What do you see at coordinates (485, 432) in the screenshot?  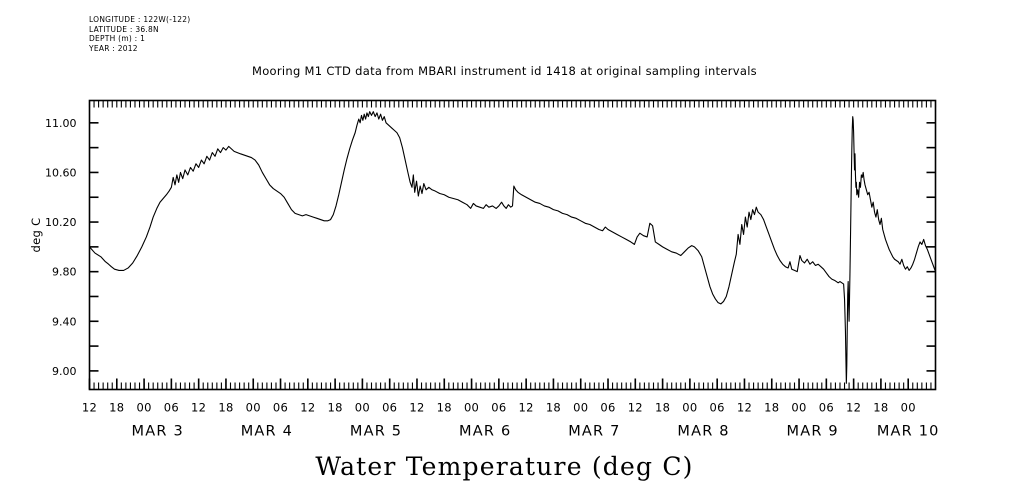 I see `x-axis-day-label: MAR 6` at bounding box center [485, 432].